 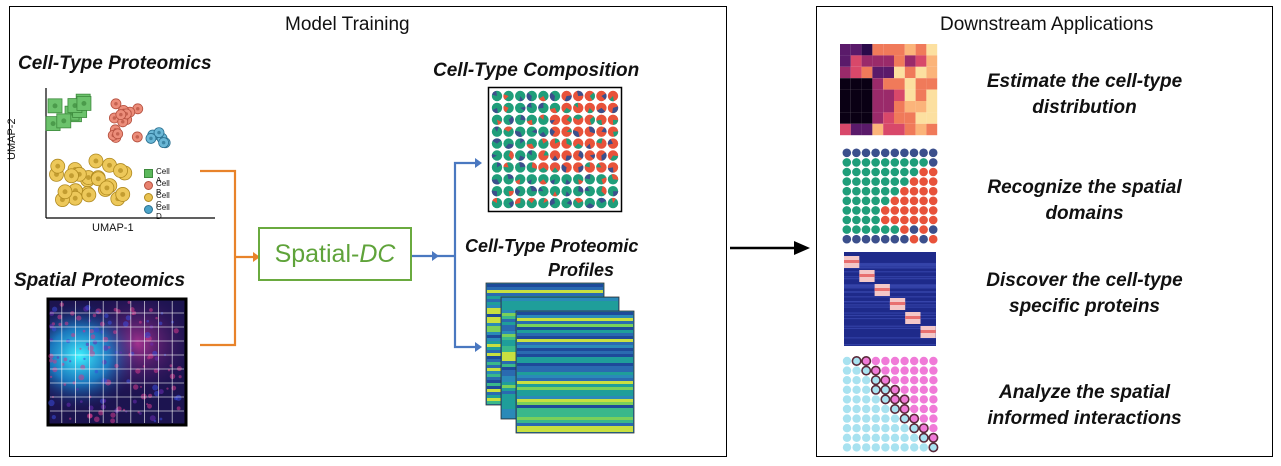 I want to click on protein-heatmap-icon, so click(x=890, y=299).